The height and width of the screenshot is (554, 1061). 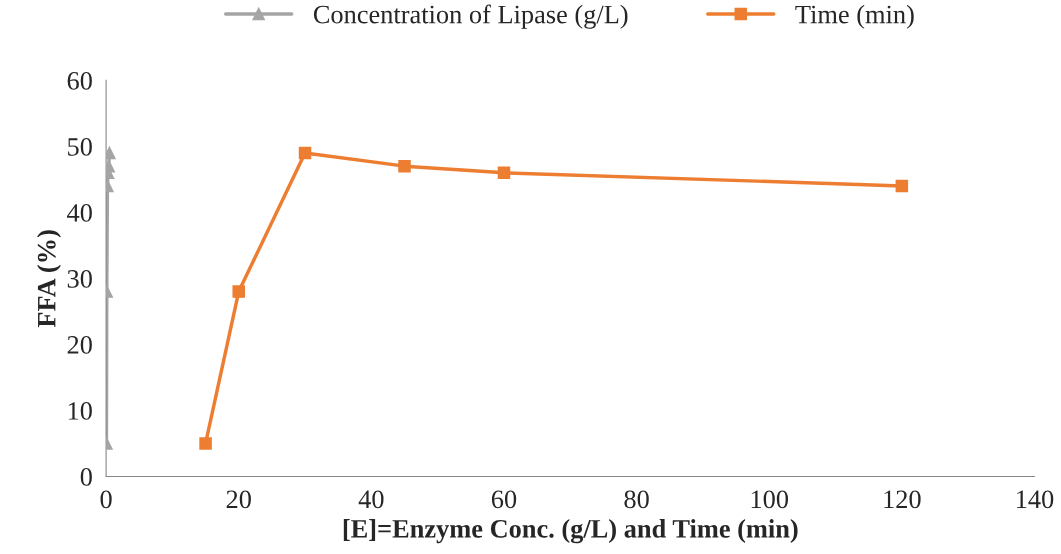 I want to click on x-tick-label: 60, so click(x=504, y=499).